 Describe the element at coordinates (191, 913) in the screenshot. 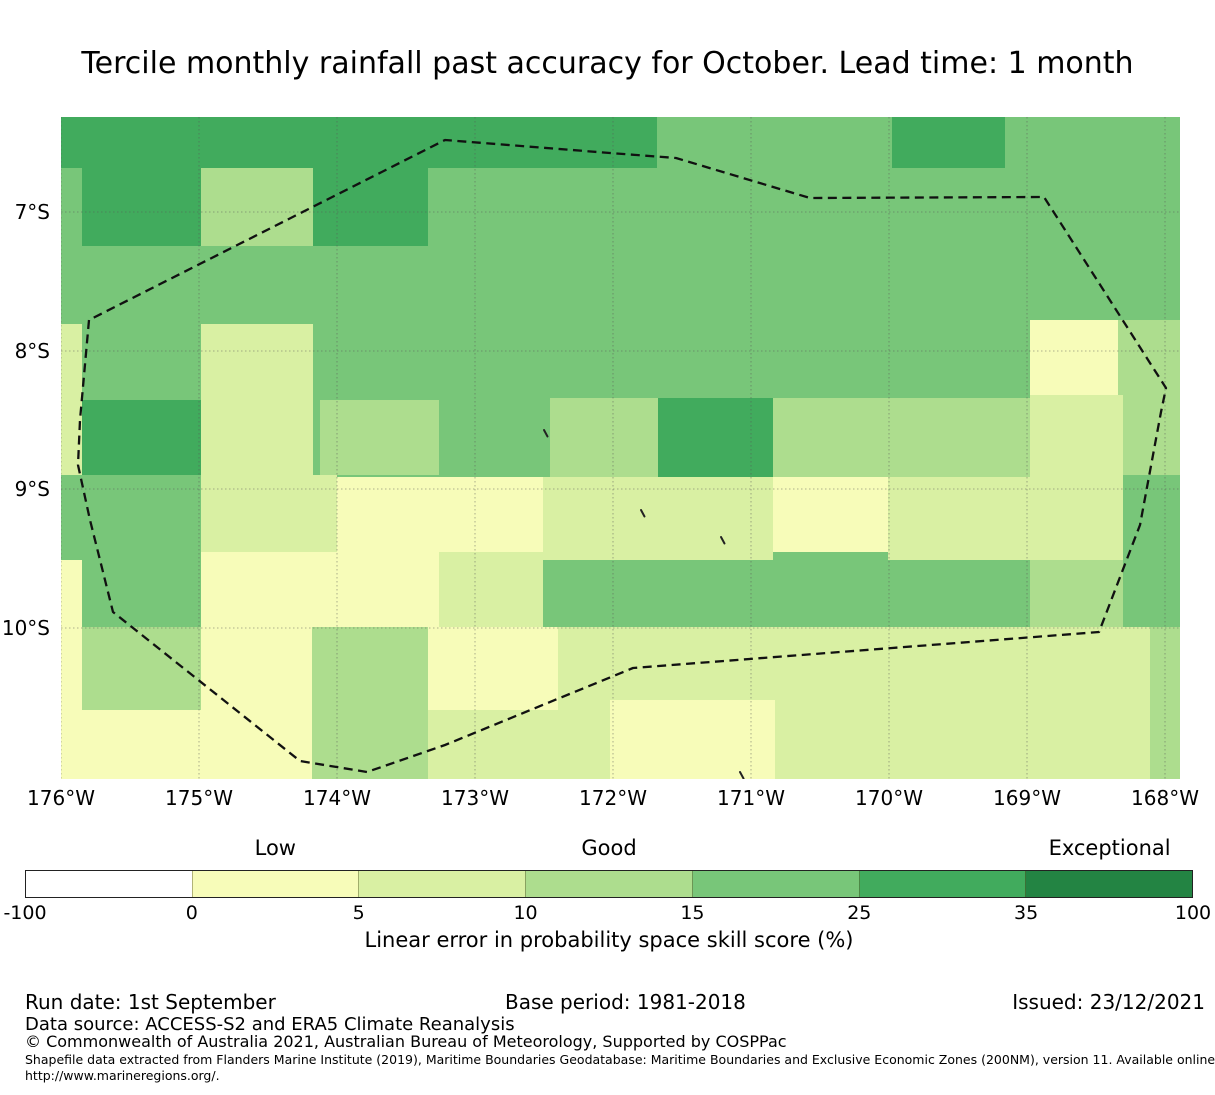

I see `colorbar-tick-label: 0` at that location.